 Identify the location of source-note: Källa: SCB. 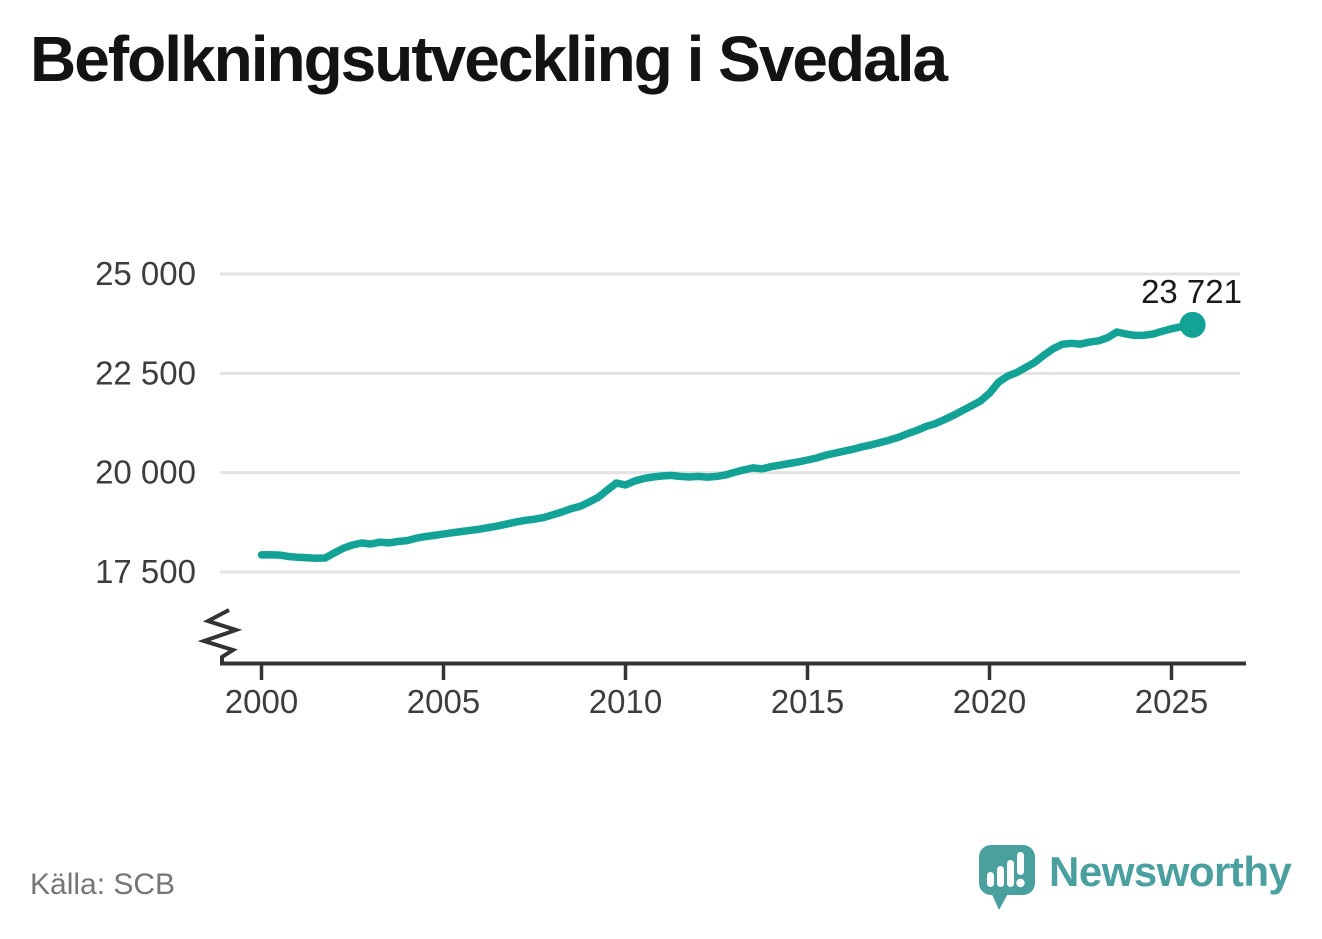
(103, 884).